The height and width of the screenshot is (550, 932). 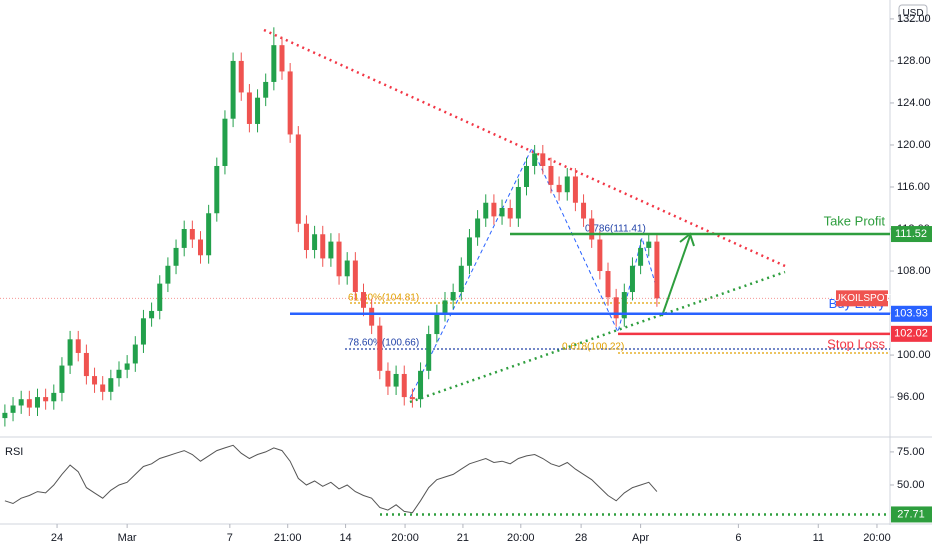 What do you see at coordinates (597, 337) in the screenshot?
I see `support-trendline` at bounding box center [597, 337].